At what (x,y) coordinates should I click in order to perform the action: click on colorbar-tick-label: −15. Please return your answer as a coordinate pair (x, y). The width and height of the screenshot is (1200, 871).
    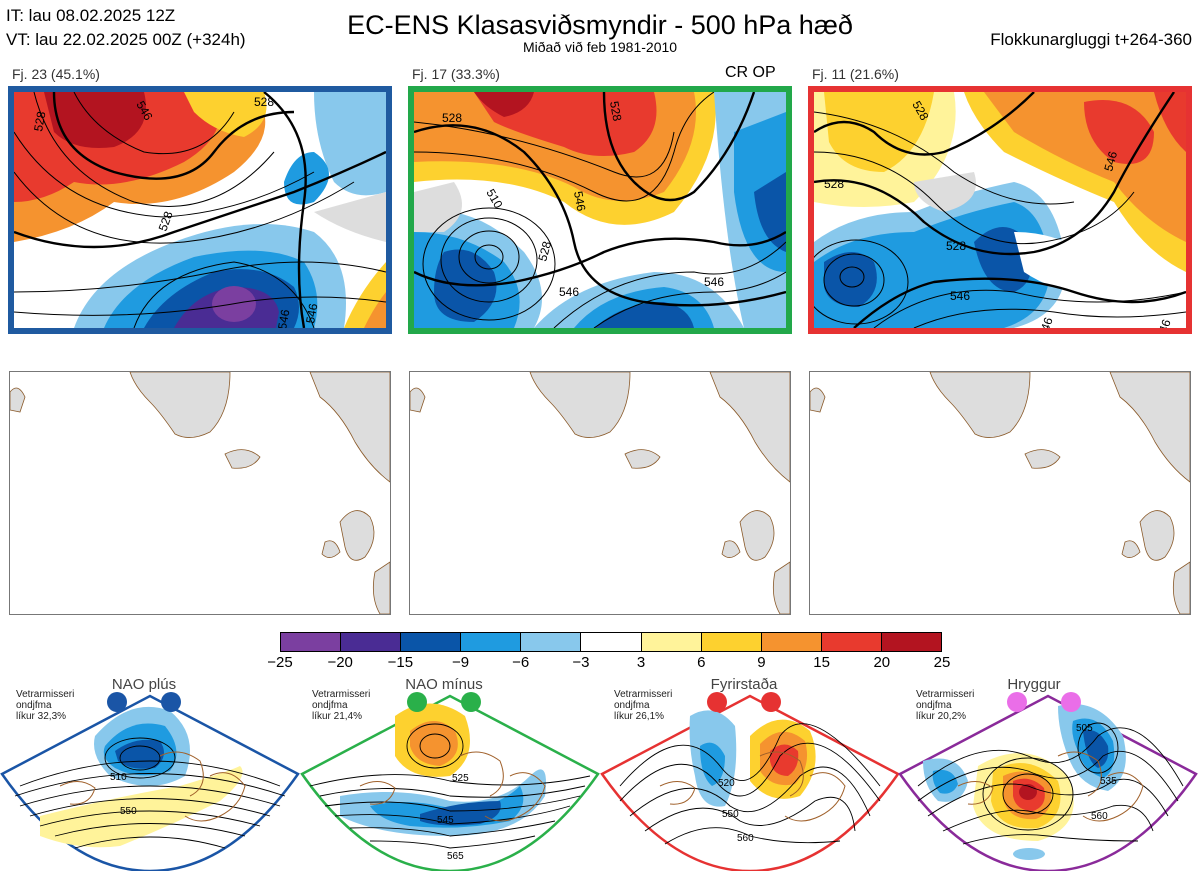
    Looking at the image, I should click on (400, 662).